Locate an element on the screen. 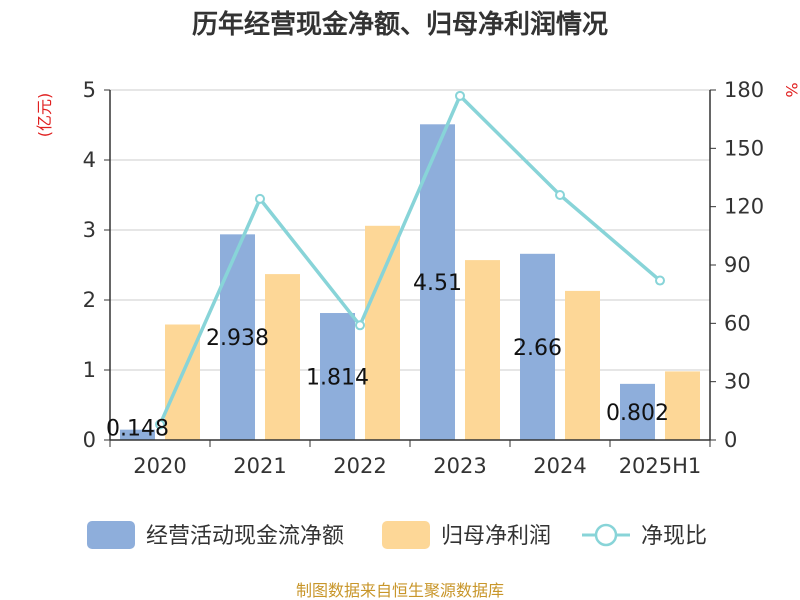 This screenshot has height=600, width=800. data-label-operating-cashflow: 4.51 is located at coordinates (437, 283).